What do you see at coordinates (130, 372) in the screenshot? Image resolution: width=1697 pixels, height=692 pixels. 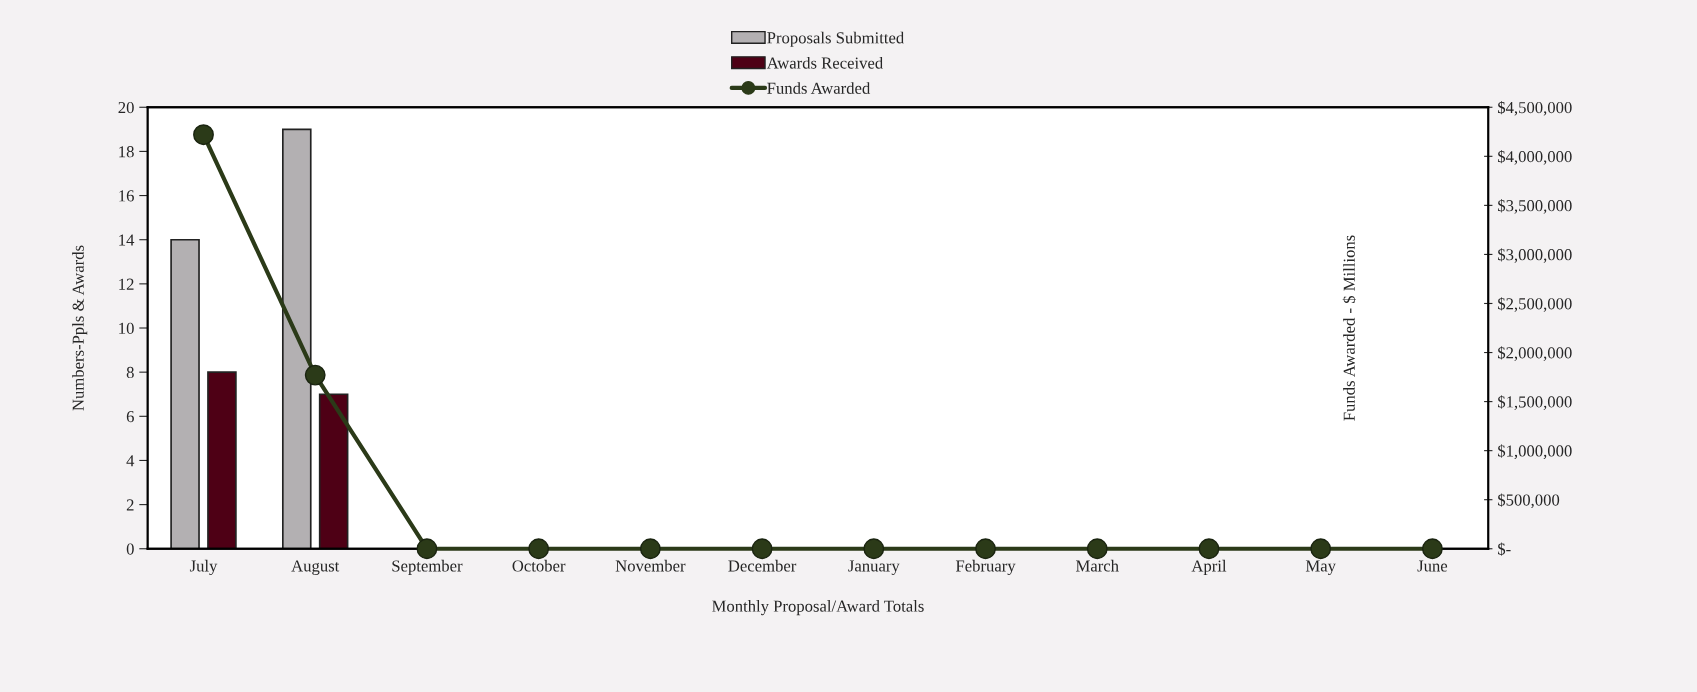 I see `y-tick-label: 8` at bounding box center [130, 372].